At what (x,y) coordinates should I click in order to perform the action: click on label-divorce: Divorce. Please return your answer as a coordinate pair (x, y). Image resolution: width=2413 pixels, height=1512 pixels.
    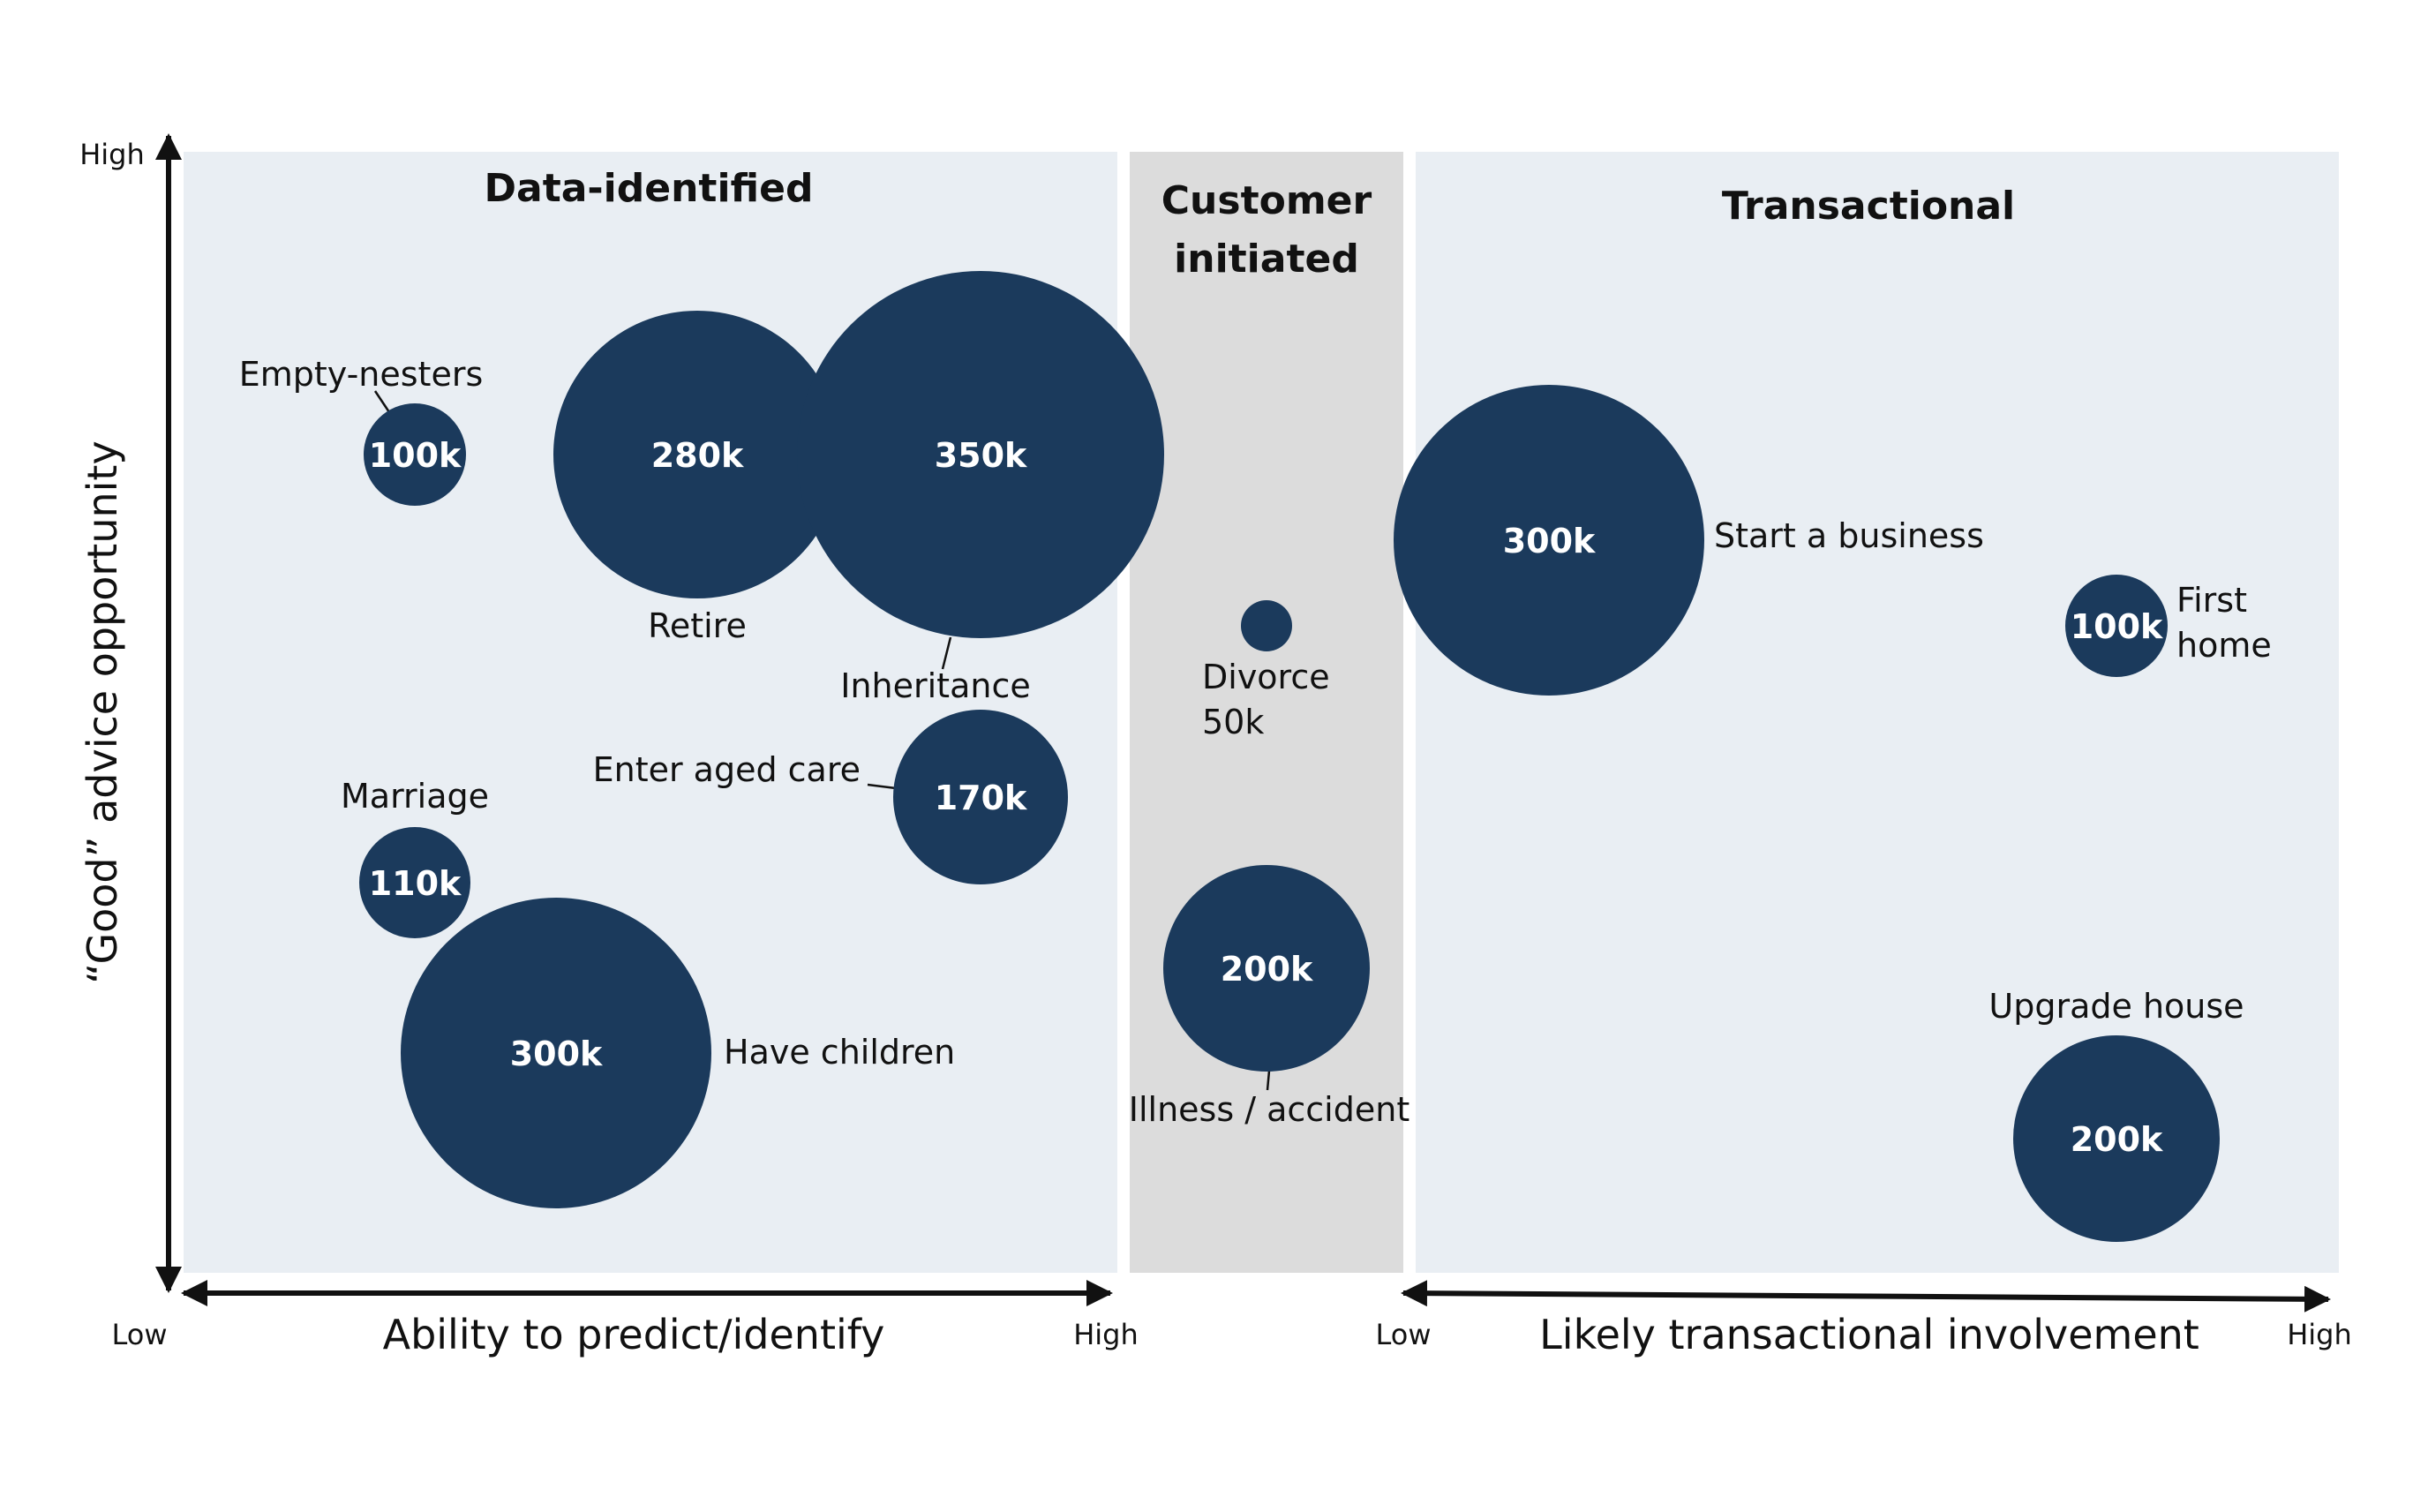
    Looking at the image, I should click on (1266, 677).